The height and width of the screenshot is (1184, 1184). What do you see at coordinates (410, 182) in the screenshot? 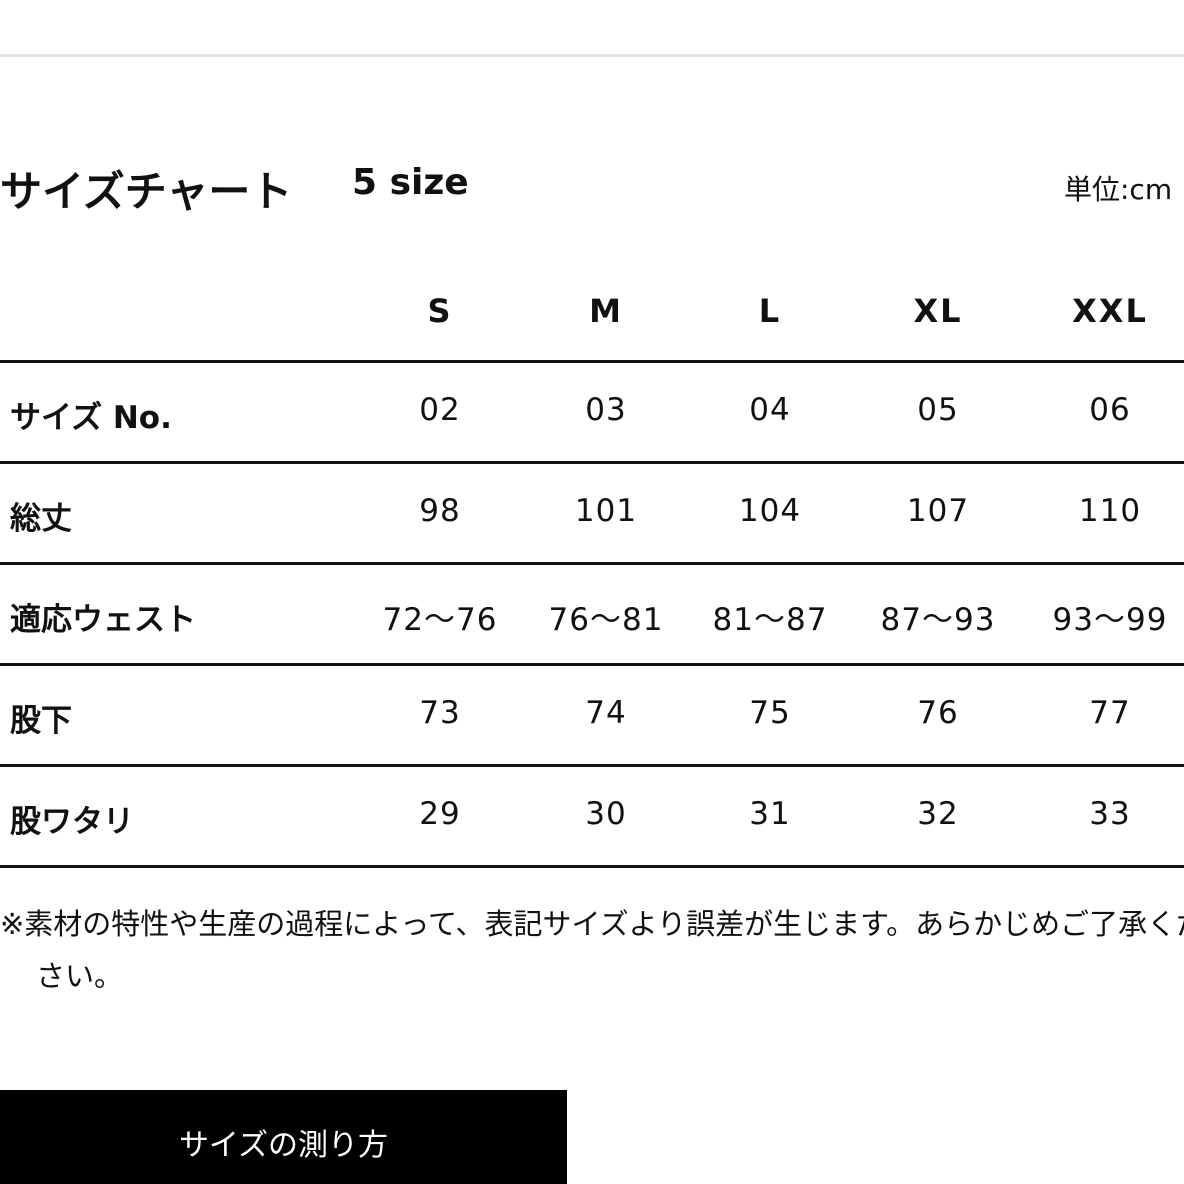
I see `size-count: 5 size` at bounding box center [410, 182].